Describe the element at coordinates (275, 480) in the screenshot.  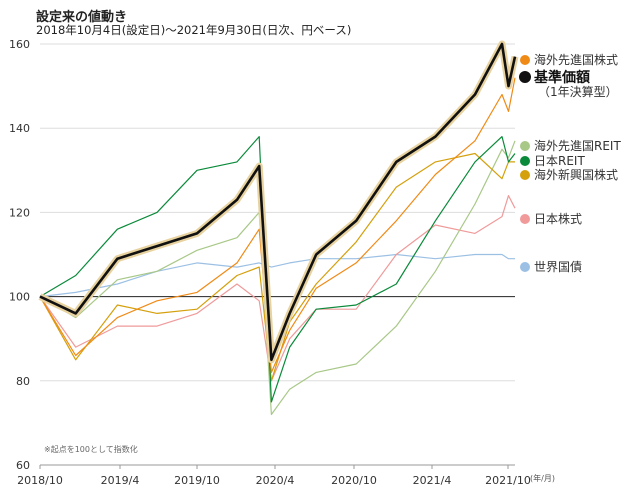
I see `x-tick-label: 2020/4` at that location.